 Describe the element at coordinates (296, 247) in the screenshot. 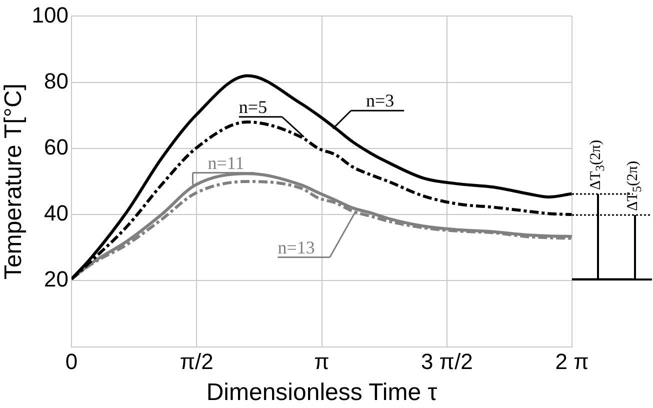

I see `text: n=13` at that location.